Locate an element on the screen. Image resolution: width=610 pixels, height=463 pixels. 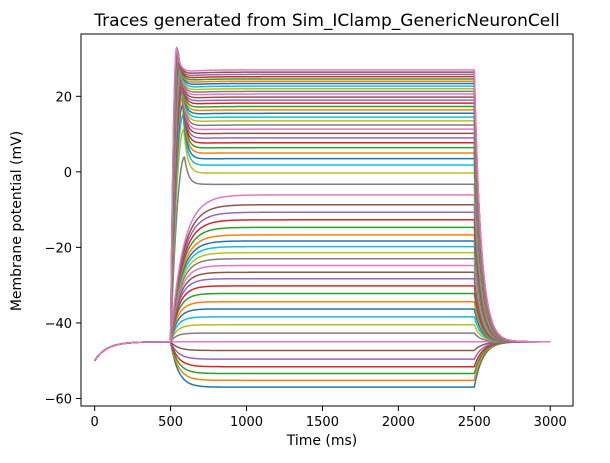
y-tick-label: −20 is located at coordinates (58, 248).